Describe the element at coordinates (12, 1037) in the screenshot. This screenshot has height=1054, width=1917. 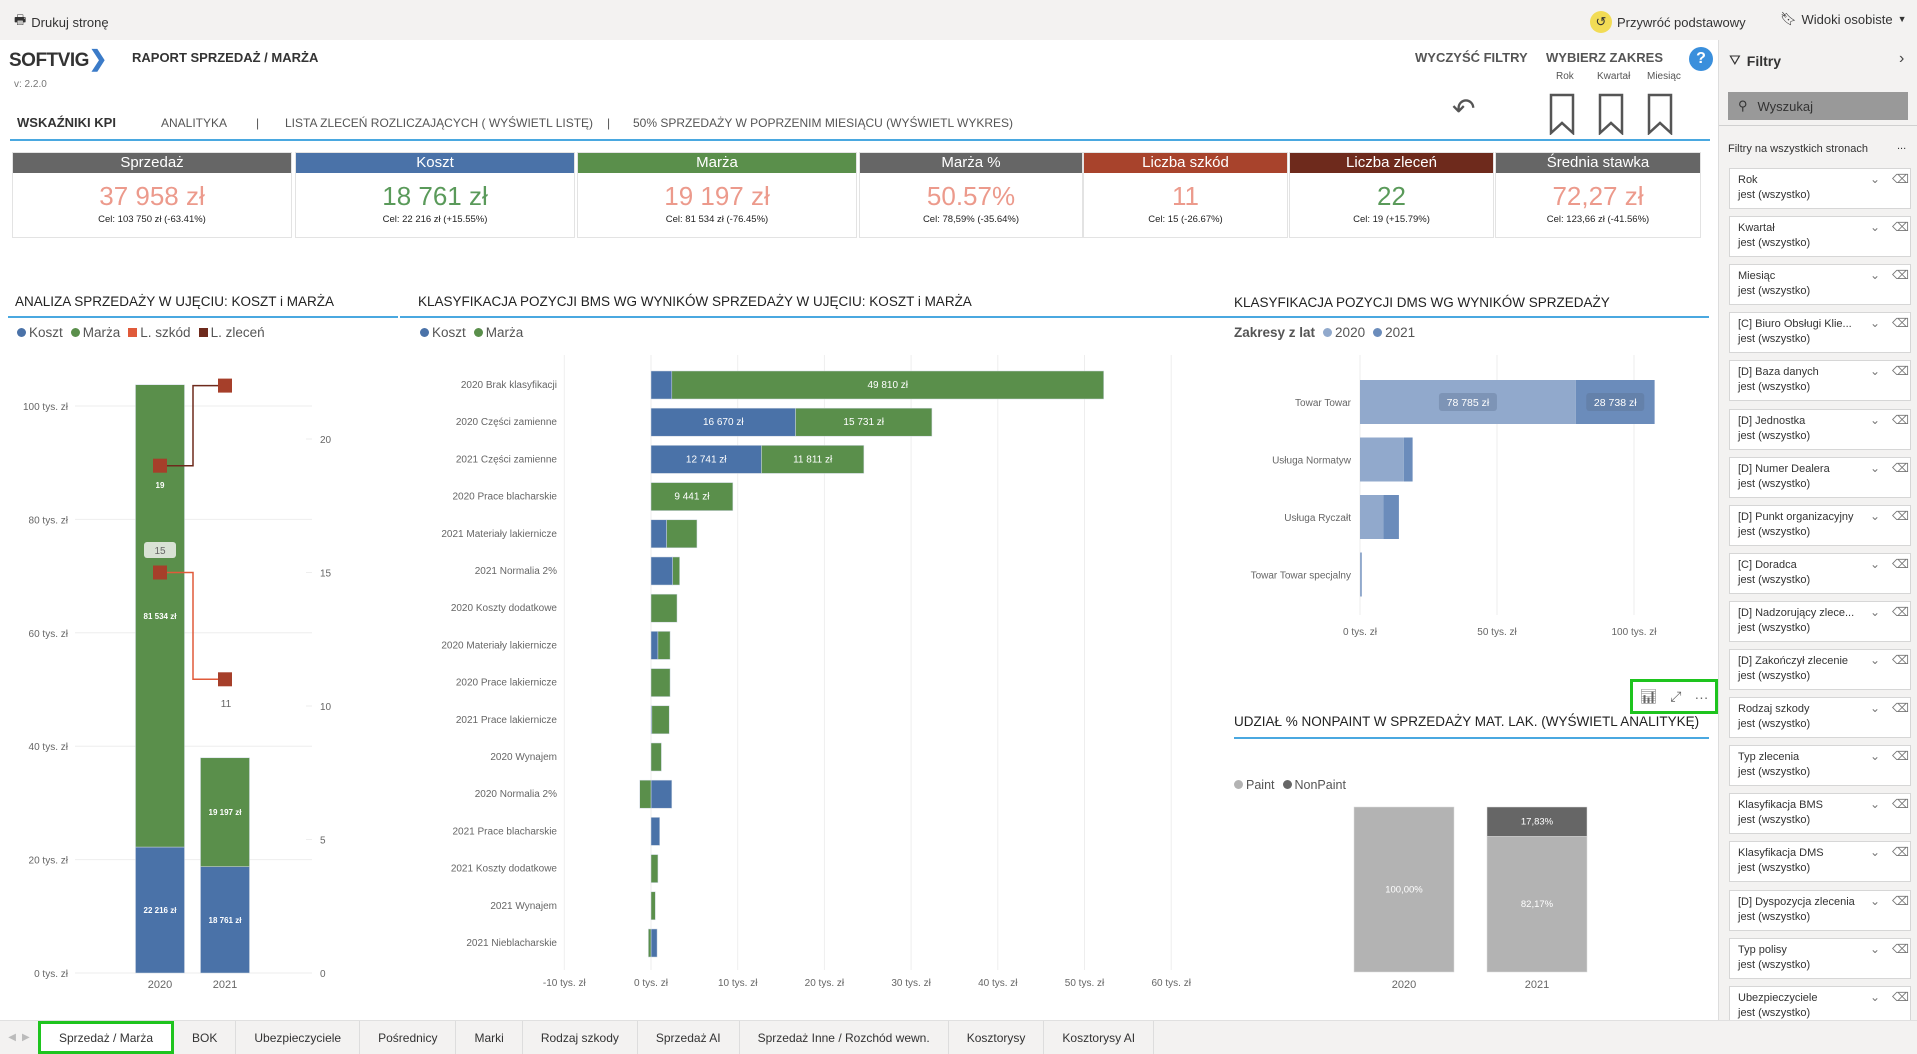
I see `chevron-left-icon: ◀` at that location.